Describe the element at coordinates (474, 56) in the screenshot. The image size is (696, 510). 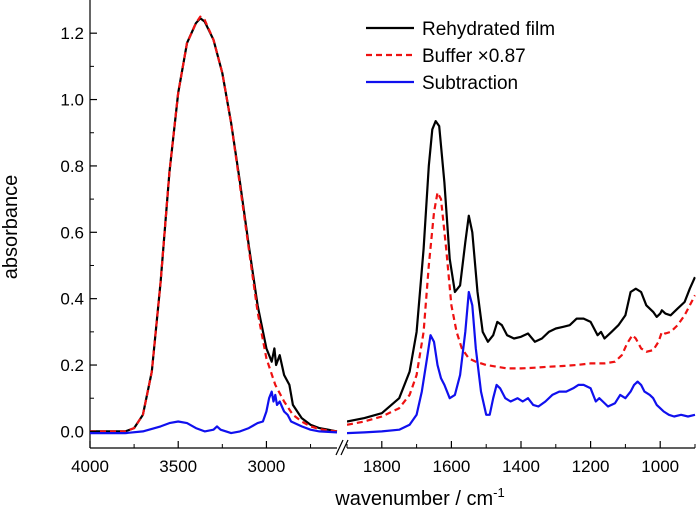
I see `legend-label-1: Buffer ×0.87` at that location.